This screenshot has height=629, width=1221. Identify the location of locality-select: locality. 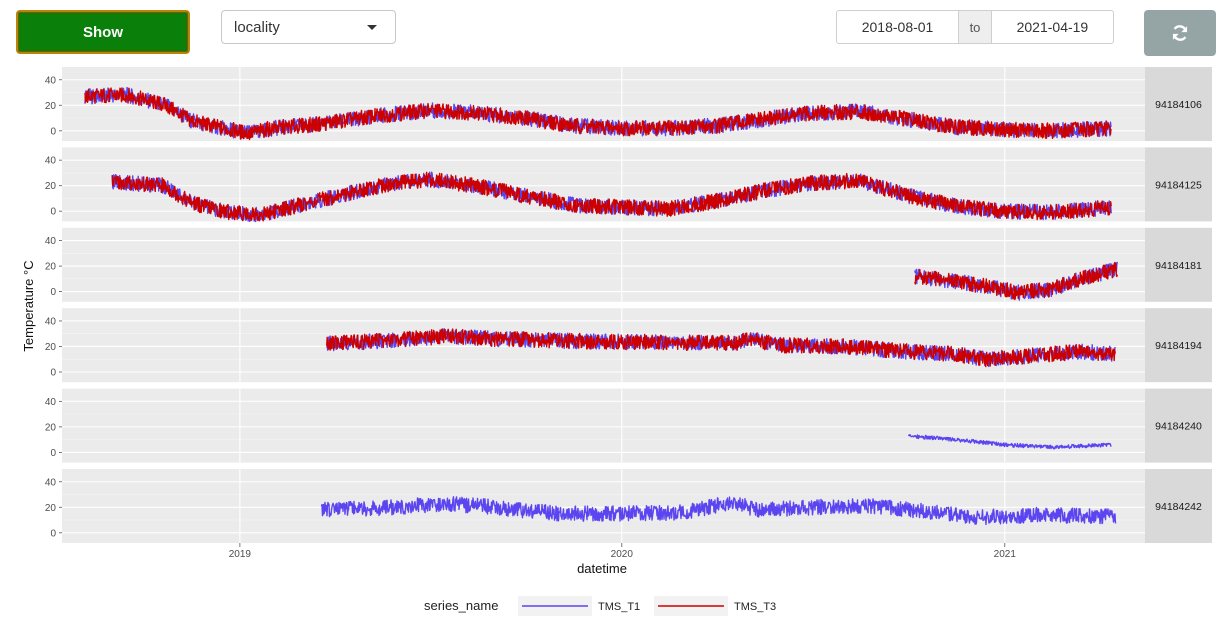
(308, 27).